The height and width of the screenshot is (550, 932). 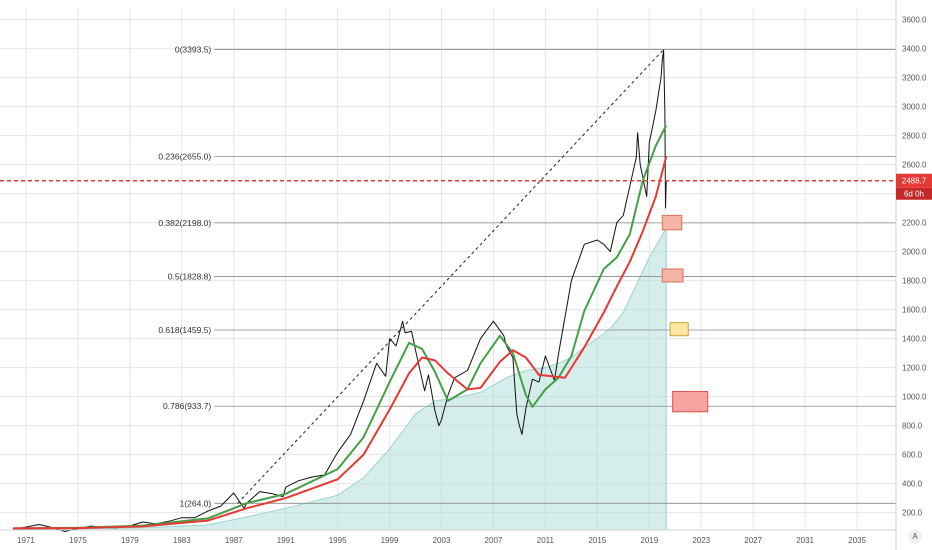 What do you see at coordinates (914, 310) in the screenshot?
I see `y-tick-label: 1600.0` at bounding box center [914, 310].